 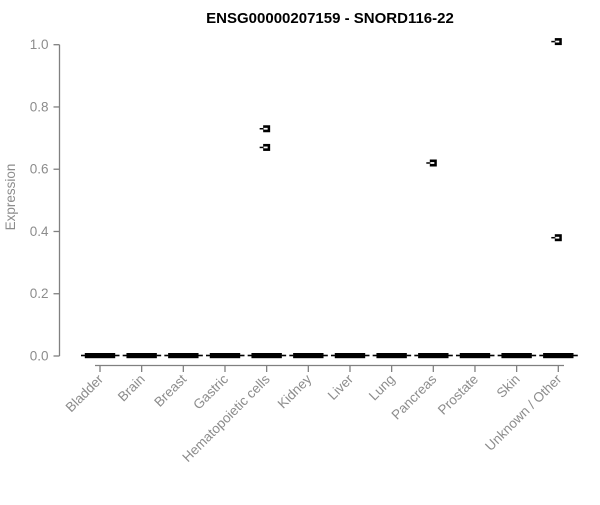 What do you see at coordinates (39, 106) in the screenshot?
I see `y-tick-label: 0.8` at bounding box center [39, 106].